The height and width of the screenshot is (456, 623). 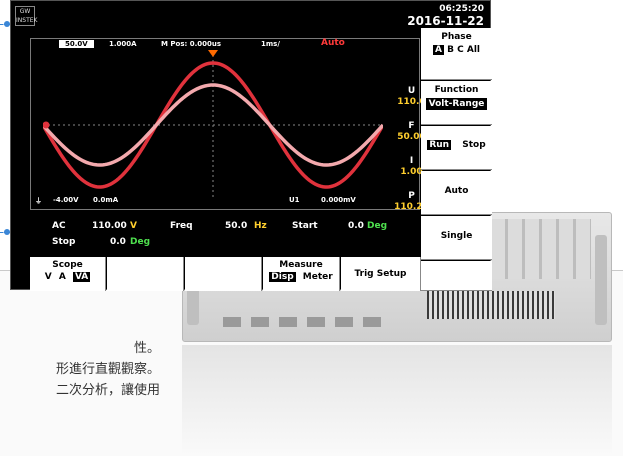 What do you see at coordinates (456, 276) in the screenshot?
I see `blank-softkey` at bounding box center [456, 276].